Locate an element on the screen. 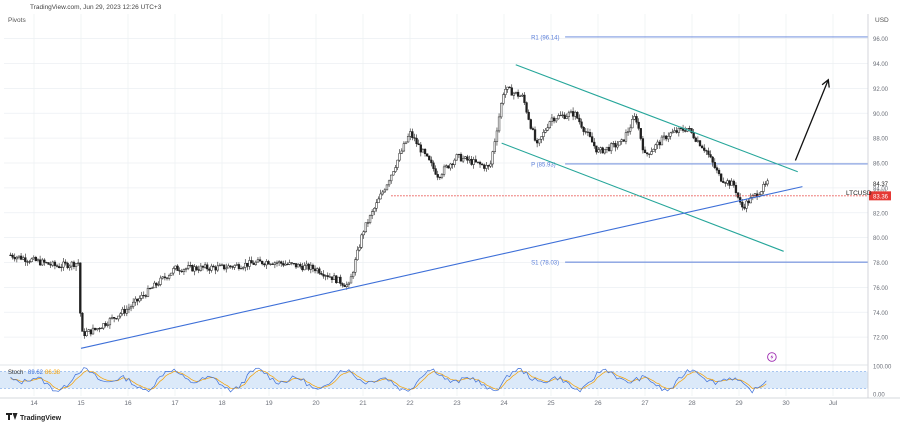  y-tick-label: 82.00 is located at coordinates (881, 214).